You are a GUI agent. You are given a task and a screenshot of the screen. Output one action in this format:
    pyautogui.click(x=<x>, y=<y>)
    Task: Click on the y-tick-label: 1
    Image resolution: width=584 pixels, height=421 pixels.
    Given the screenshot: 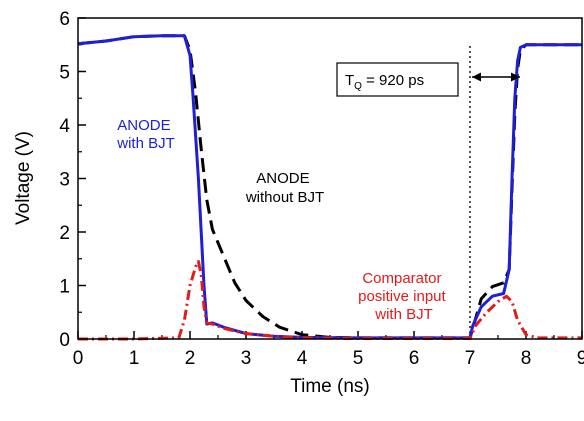 What is the action you would take?
    pyautogui.click(x=64, y=287)
    